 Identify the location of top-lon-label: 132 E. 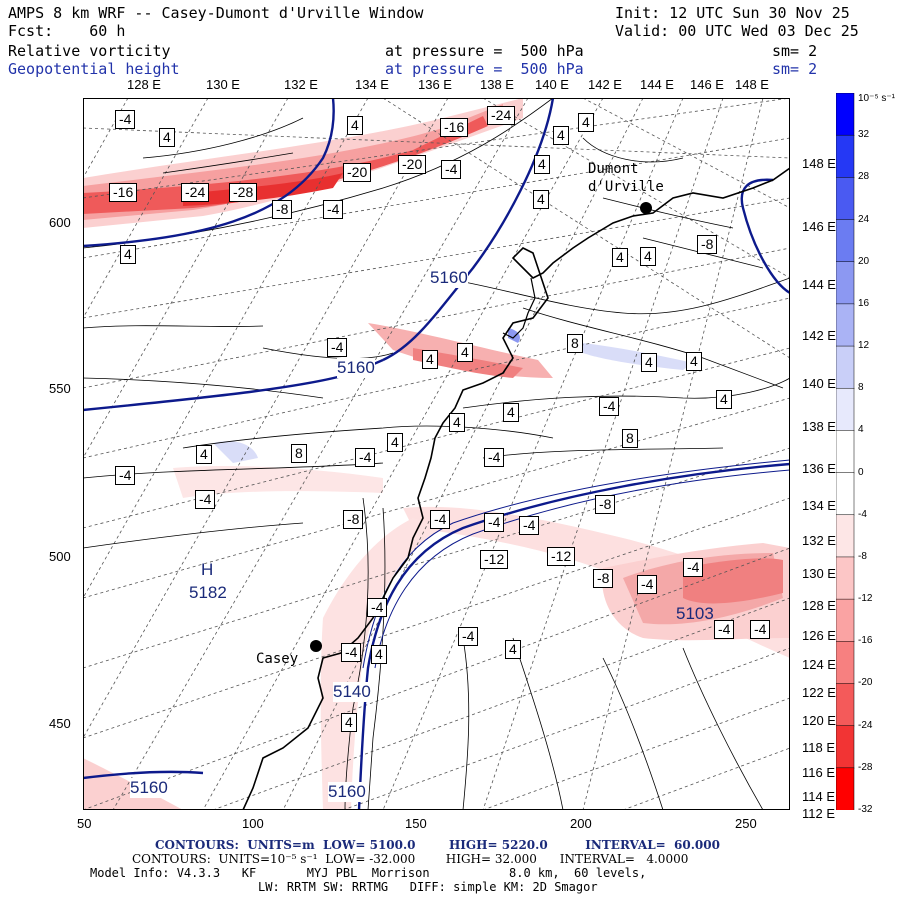
(301, 84).